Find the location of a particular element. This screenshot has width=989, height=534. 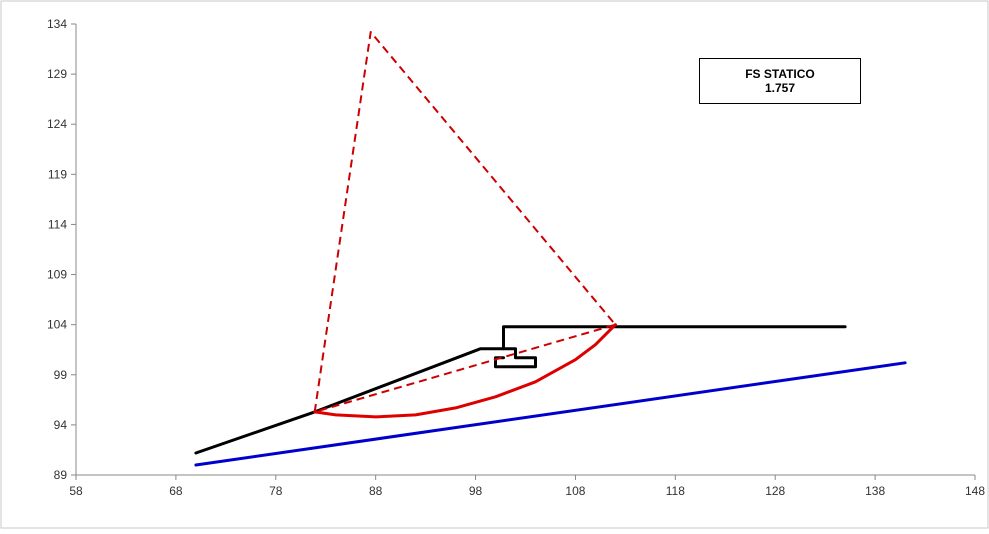

y-tick-label: 99 is located at coordinates (61, 375).